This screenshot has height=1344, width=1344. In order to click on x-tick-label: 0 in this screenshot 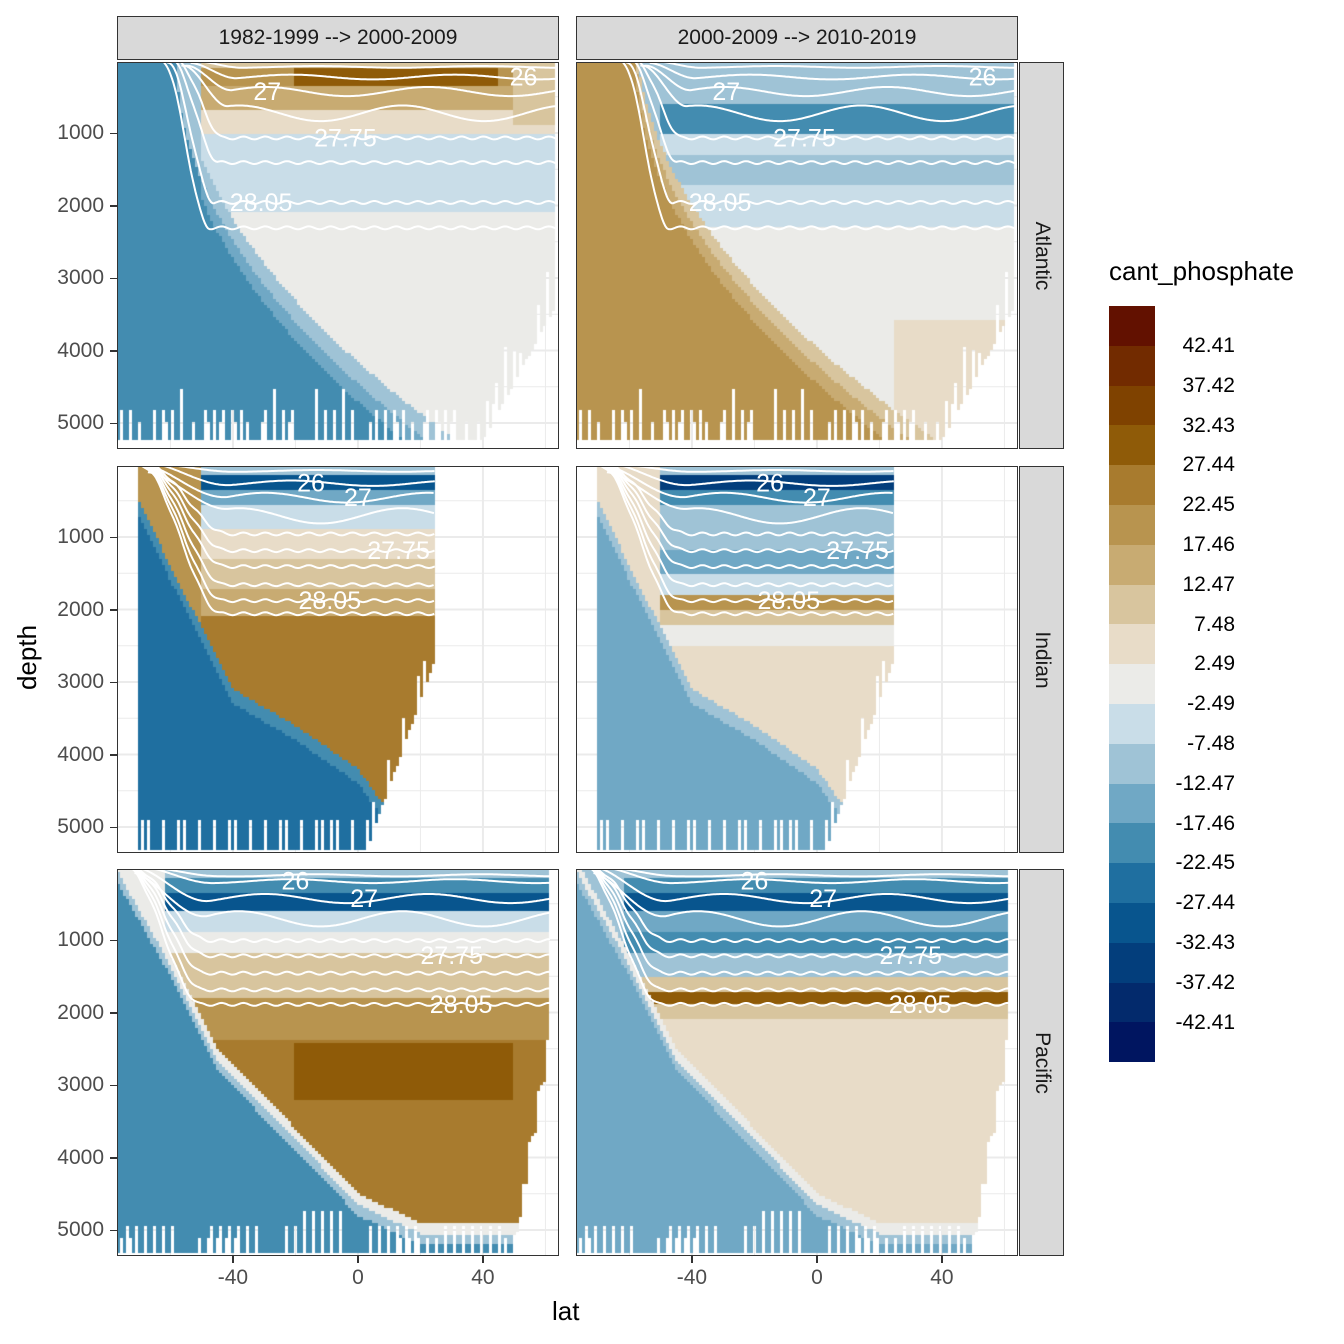, I will do `click(817, 1277)`.